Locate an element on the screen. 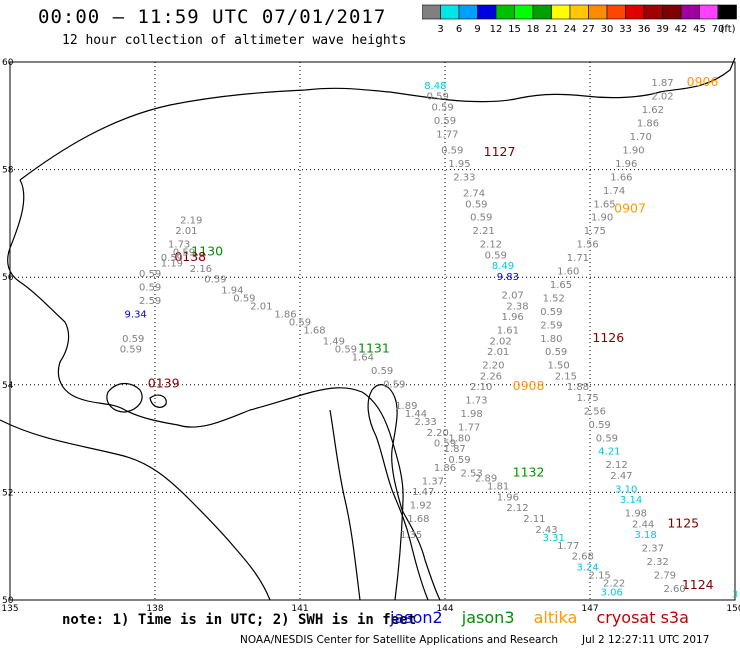 Image resolution: width=740 pixels, height=650 pixels. wave-height-value: 9.83 is located at coordinates (508, 277).